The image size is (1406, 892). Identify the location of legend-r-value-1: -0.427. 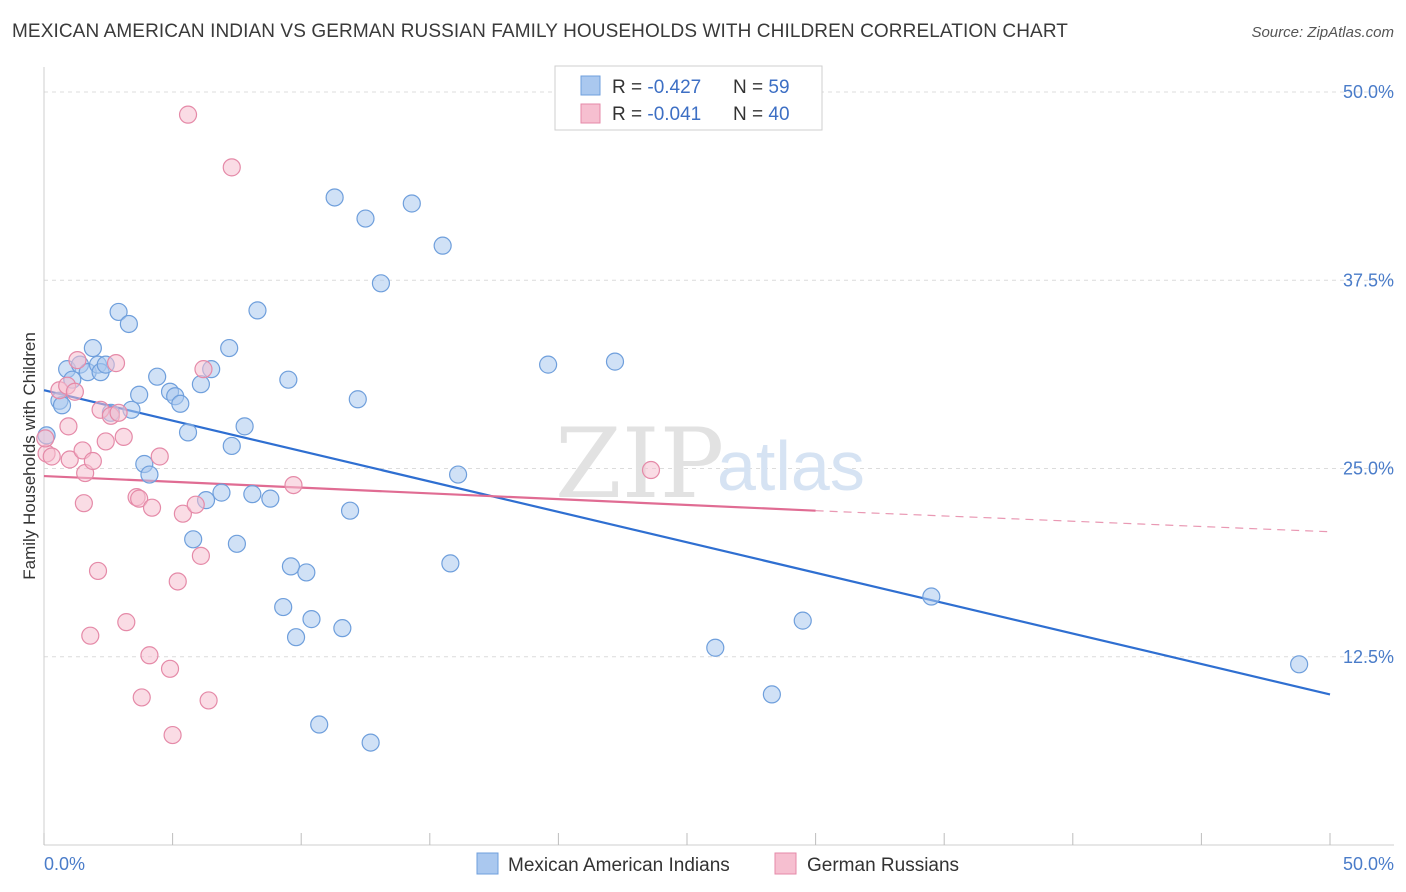
(674, 87).